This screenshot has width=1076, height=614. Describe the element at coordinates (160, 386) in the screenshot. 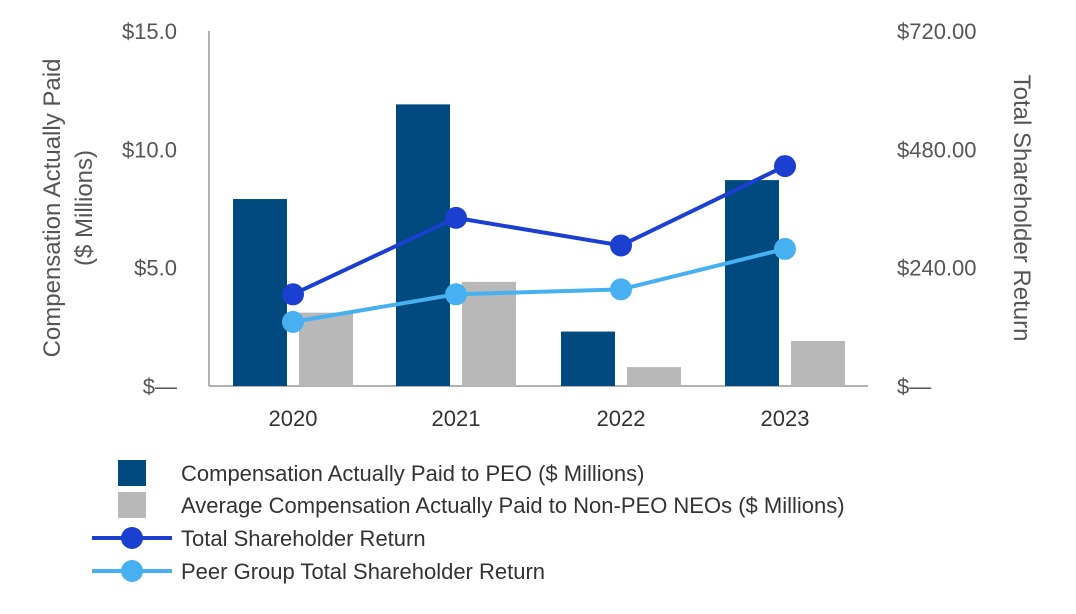

I see `left-tick-label: $—` at that location.